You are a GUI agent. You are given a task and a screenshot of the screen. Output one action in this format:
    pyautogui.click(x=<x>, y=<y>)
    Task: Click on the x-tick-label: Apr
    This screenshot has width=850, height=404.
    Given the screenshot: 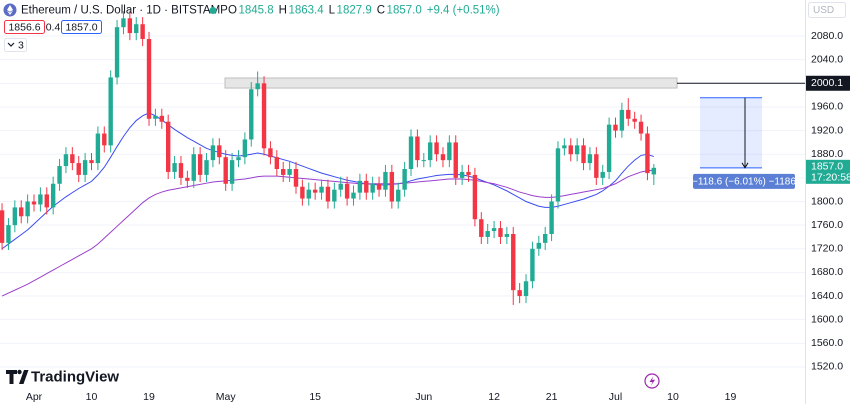 What is the action you would take?
    pyautogui.click(x=34, y=397)
    